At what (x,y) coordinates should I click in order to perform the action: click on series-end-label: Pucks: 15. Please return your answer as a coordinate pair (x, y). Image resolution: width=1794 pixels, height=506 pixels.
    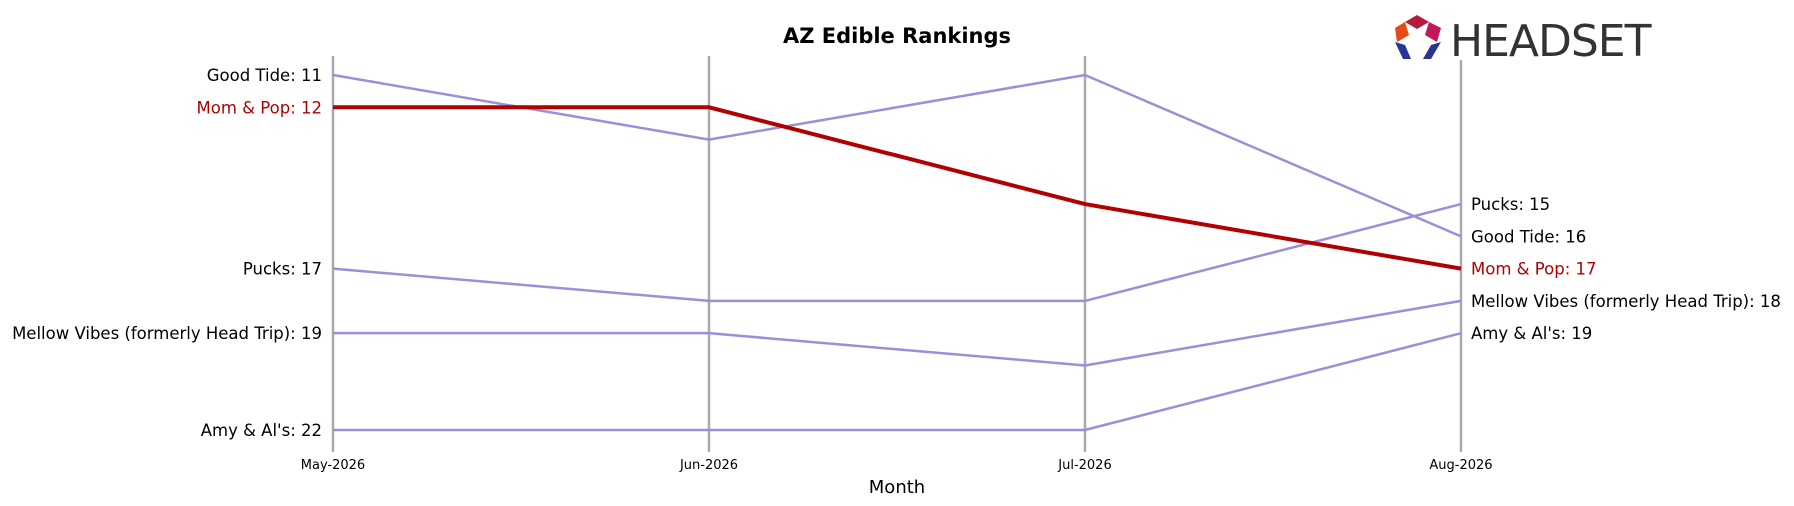
    Looking at the image, I should click on (1510, 204).